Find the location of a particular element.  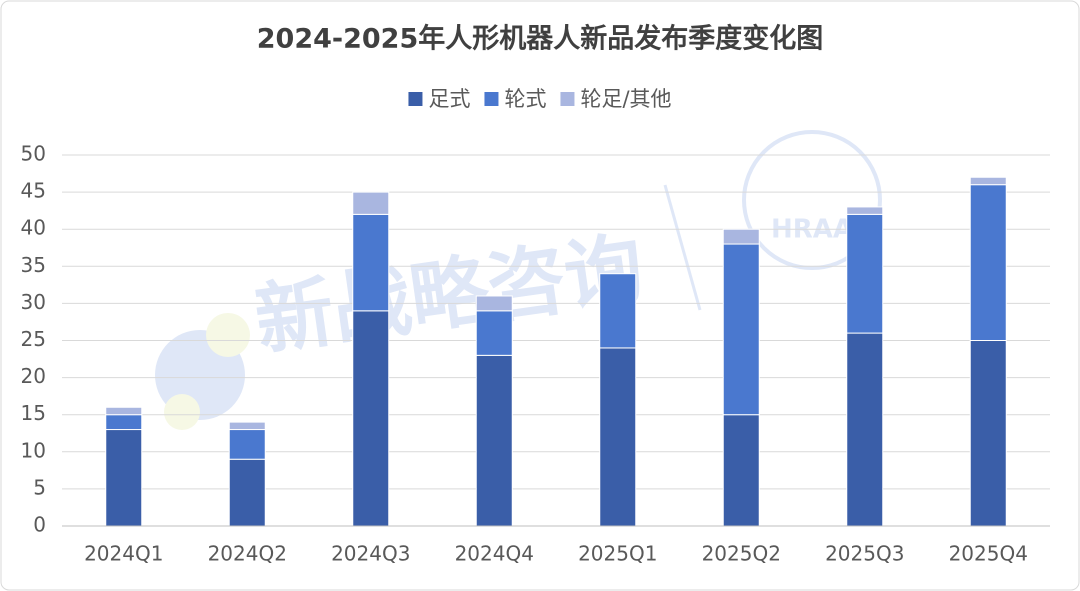

x-tick-label: 2025Q3 is located at coordinates (864, 554).